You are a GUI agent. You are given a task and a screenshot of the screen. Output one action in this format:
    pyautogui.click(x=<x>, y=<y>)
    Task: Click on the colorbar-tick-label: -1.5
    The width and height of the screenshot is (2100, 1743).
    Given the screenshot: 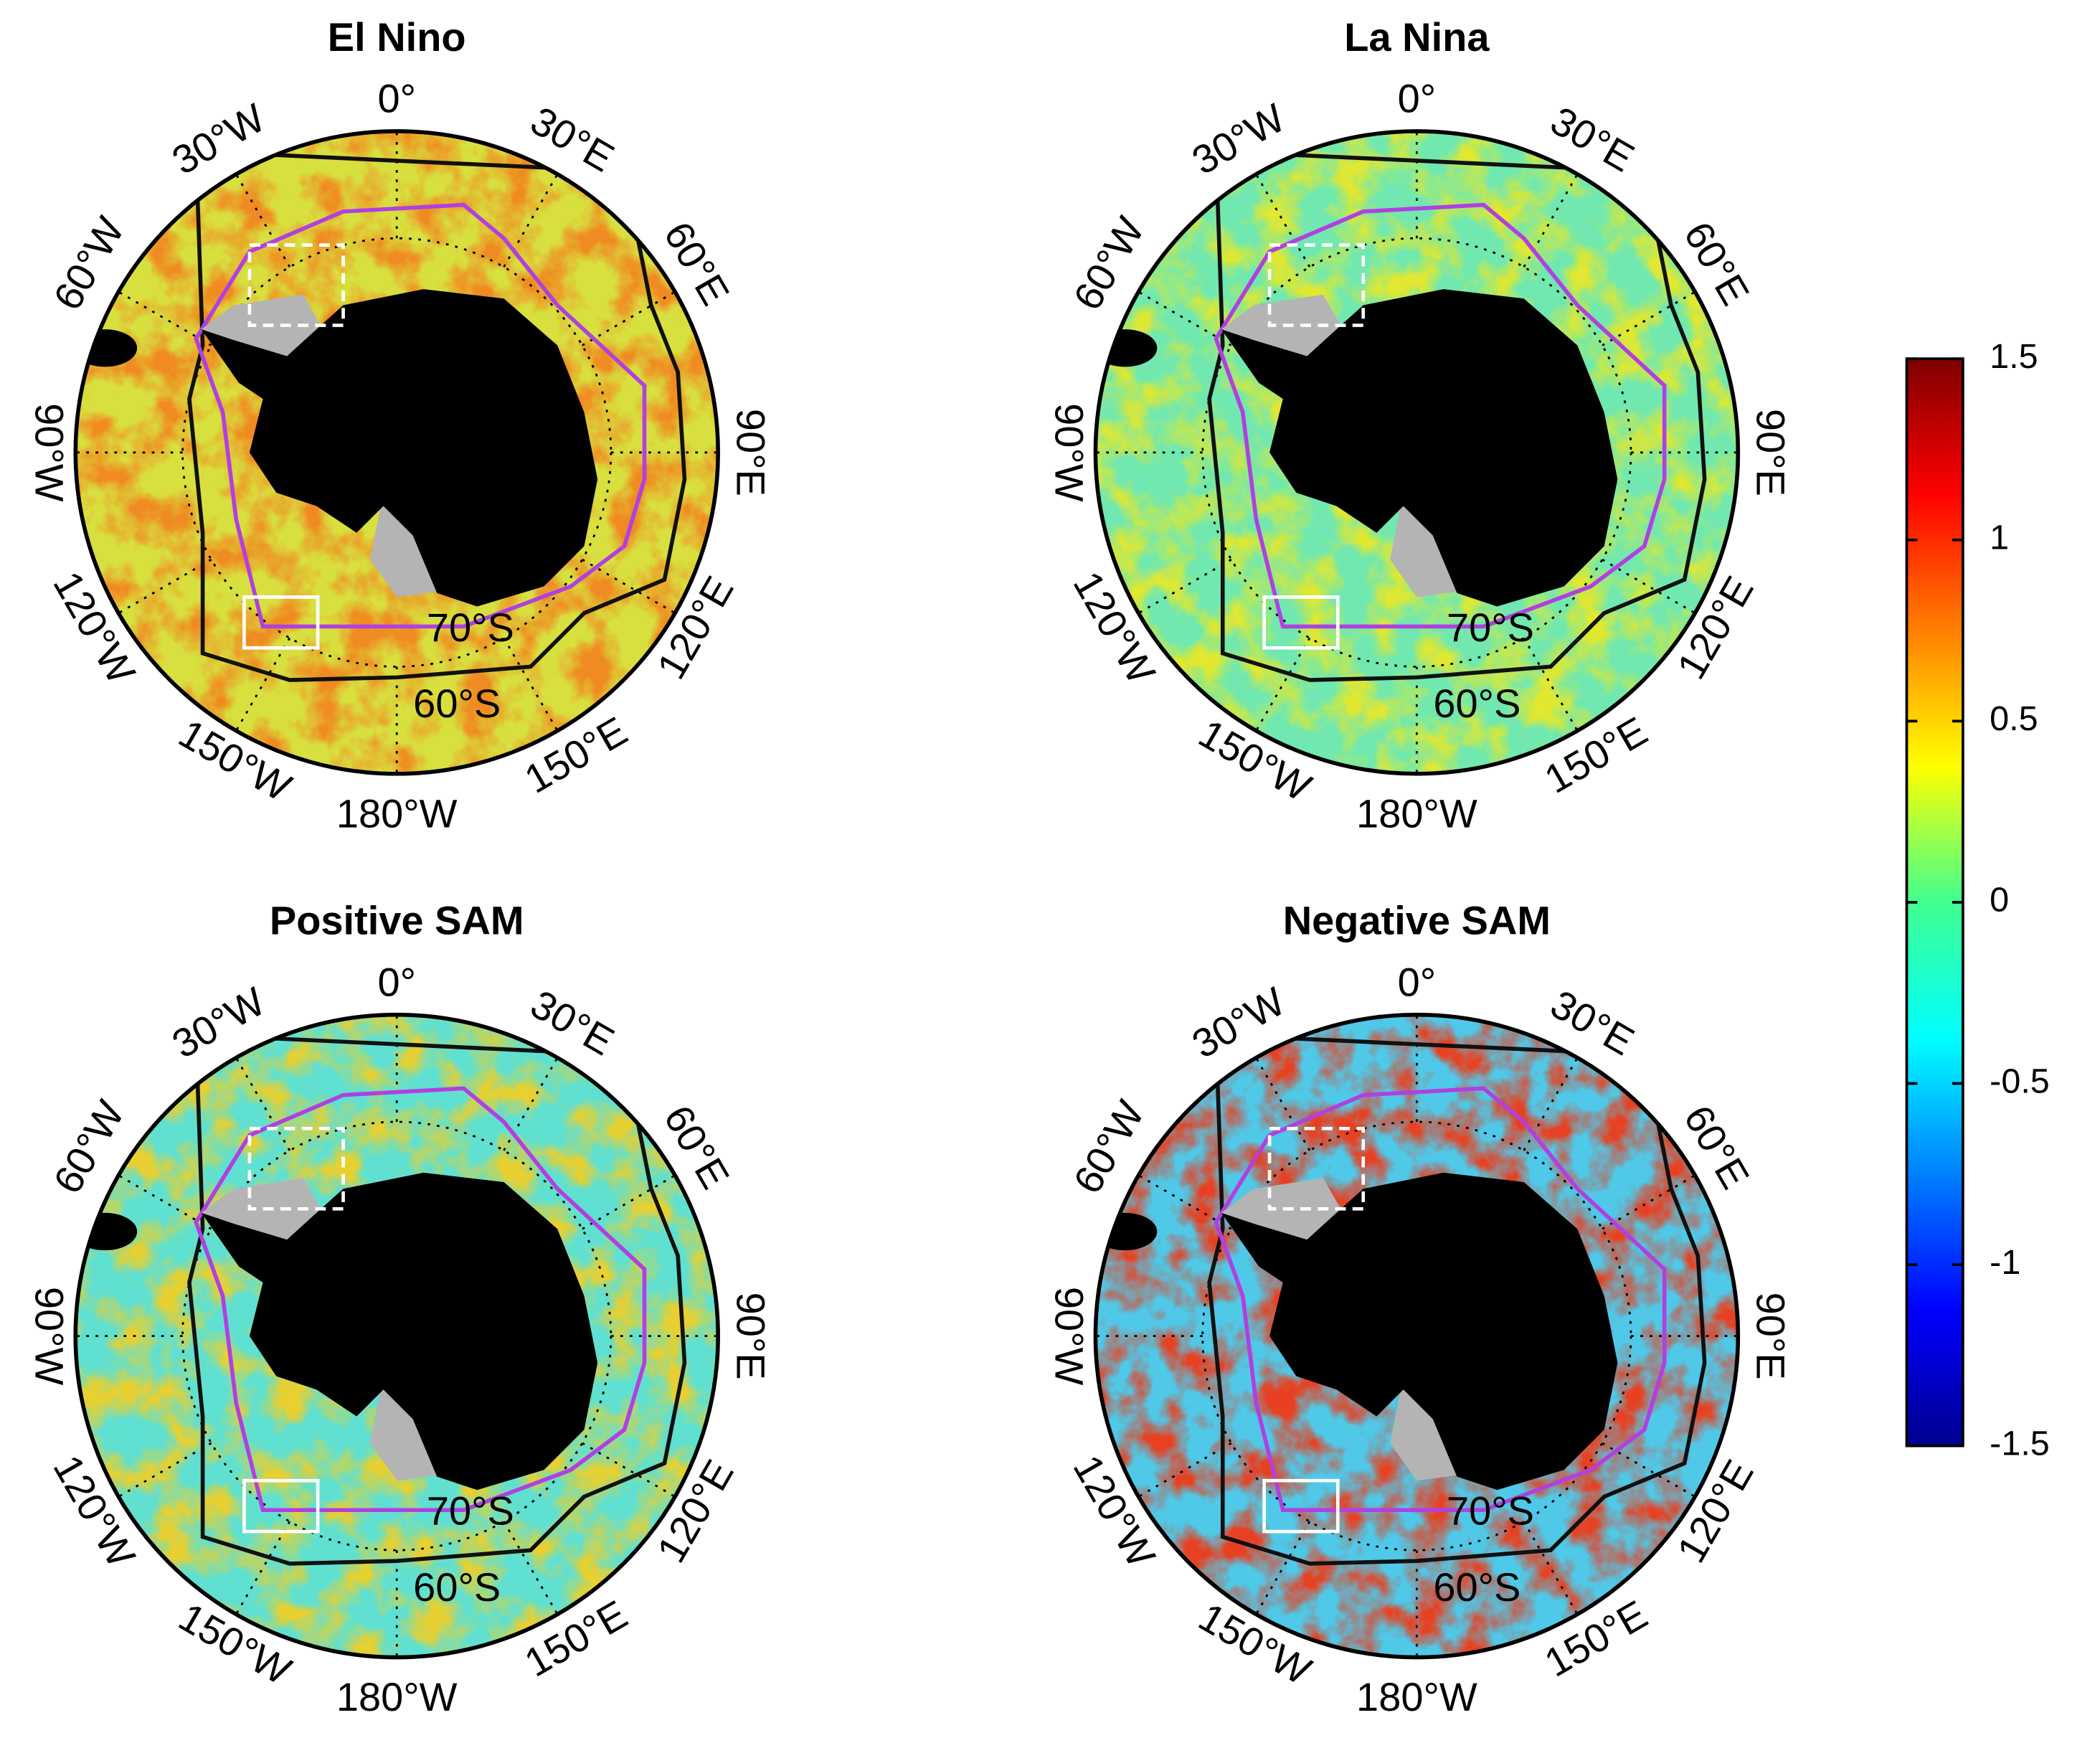 What is the action you would take?
    pyautogui.click(x=2020, y=1443)
    